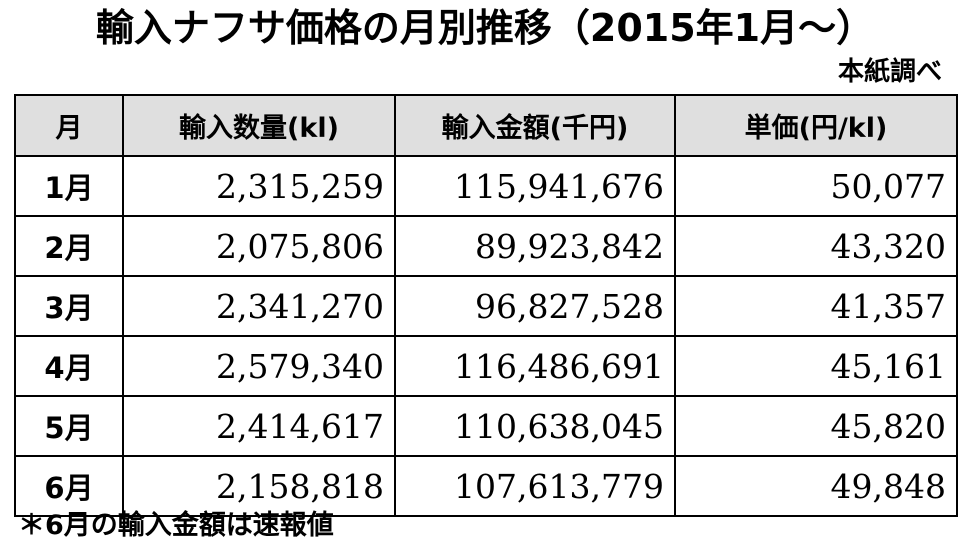 Image resolution: width=970 pixels, height=554 pixels. I want to click on footnote: ＊6月の輸入金額は速報値, so click(176, 525).